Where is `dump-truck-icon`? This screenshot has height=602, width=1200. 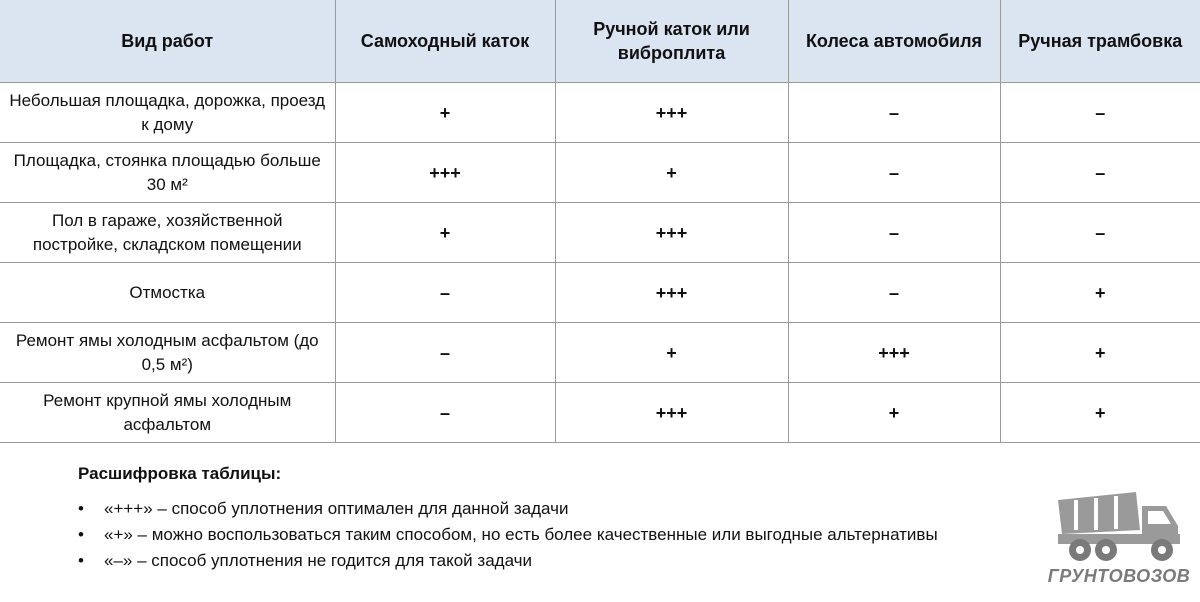
dump-truck-icon is located at coordinates (1119, 526).